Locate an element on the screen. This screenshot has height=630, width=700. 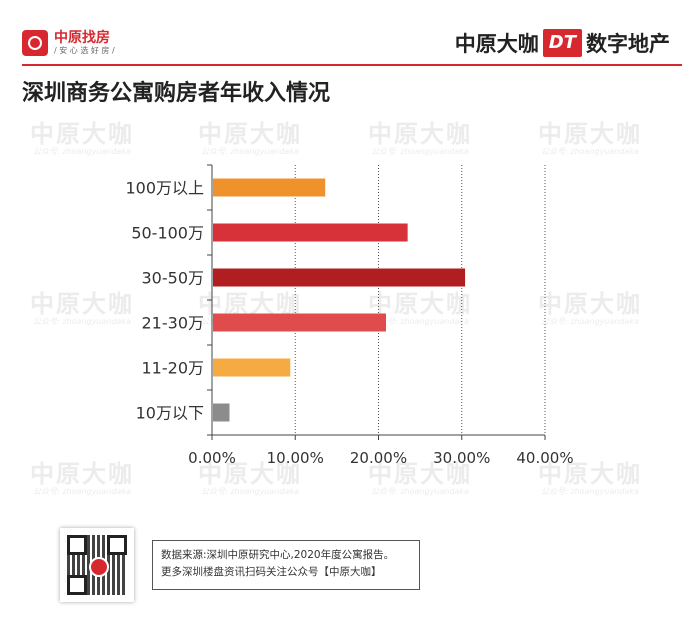
qr-logo-icon is located at coordinates (99, 567).